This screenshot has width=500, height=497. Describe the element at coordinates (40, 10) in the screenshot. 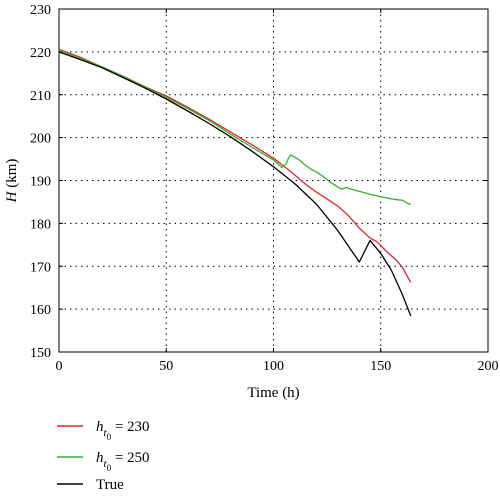

I see `y-tick-label: 230` at that location.